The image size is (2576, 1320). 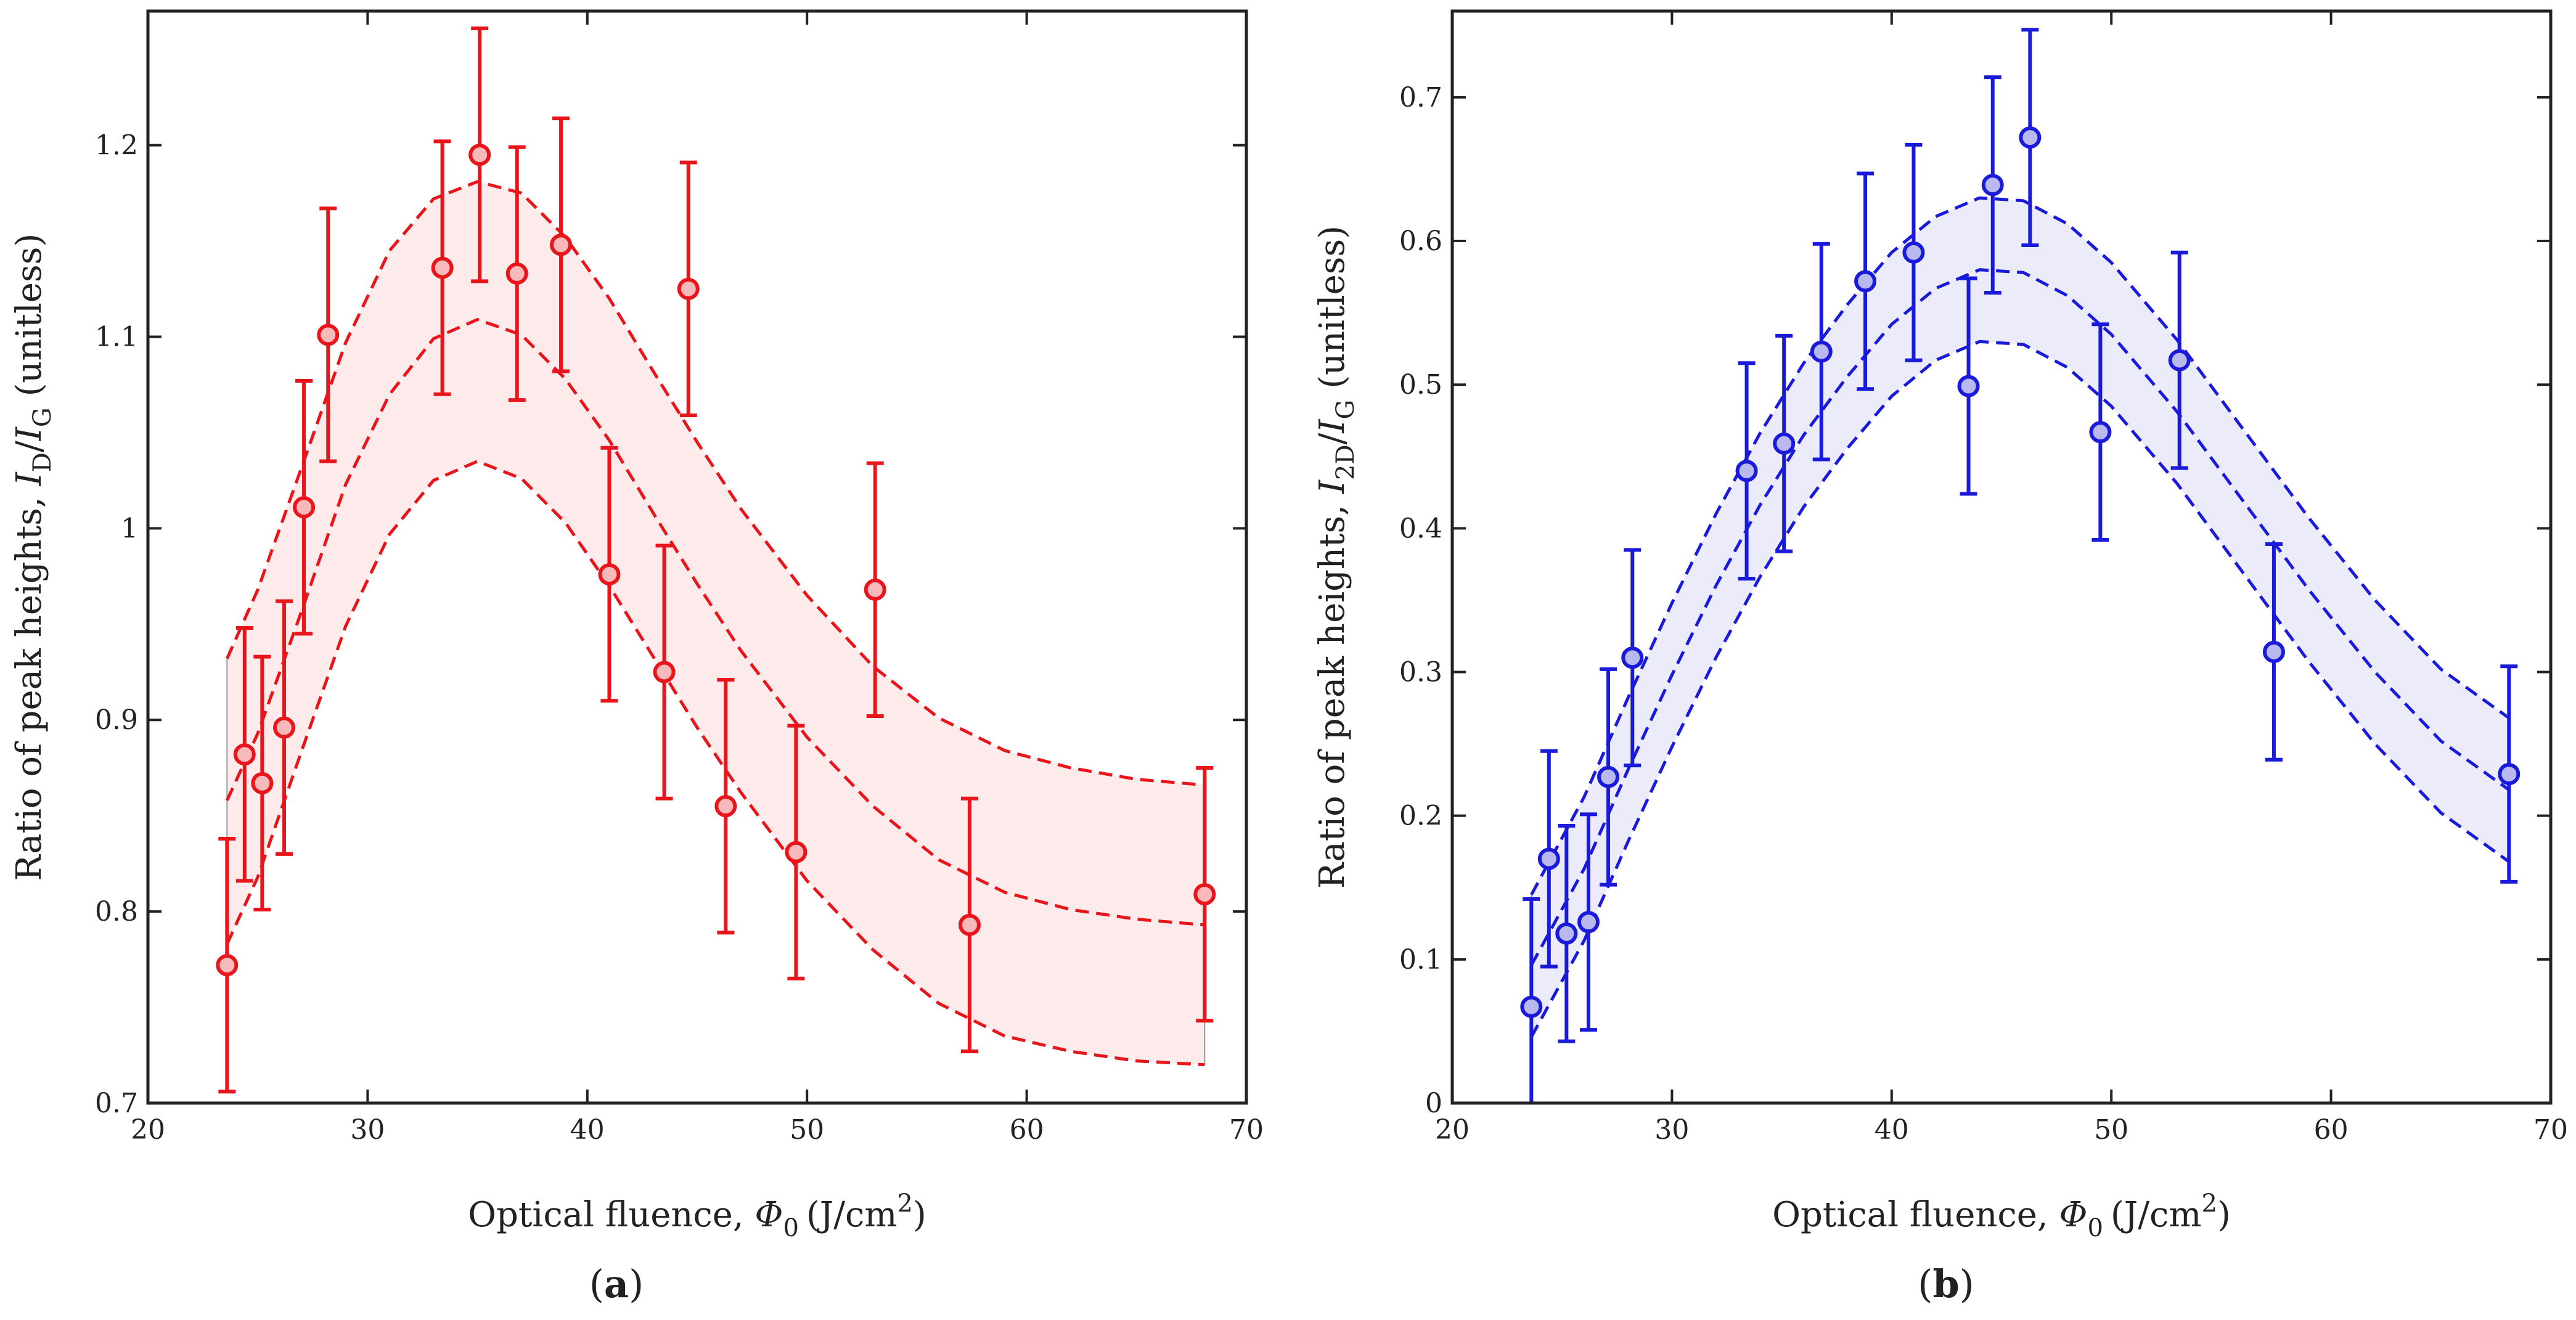 I want to click on y-tick-label-a: 0.9, so click(x=116, y=720).